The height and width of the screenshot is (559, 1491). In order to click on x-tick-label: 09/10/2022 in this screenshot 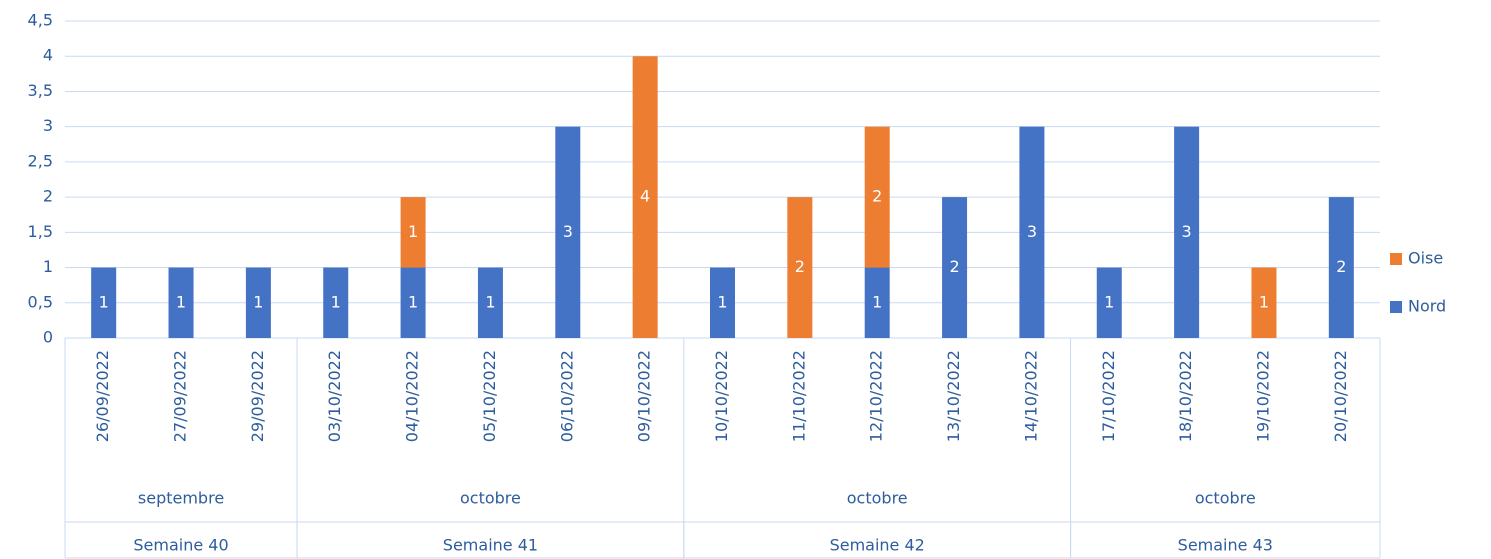, I will do `click(644, 396)`.